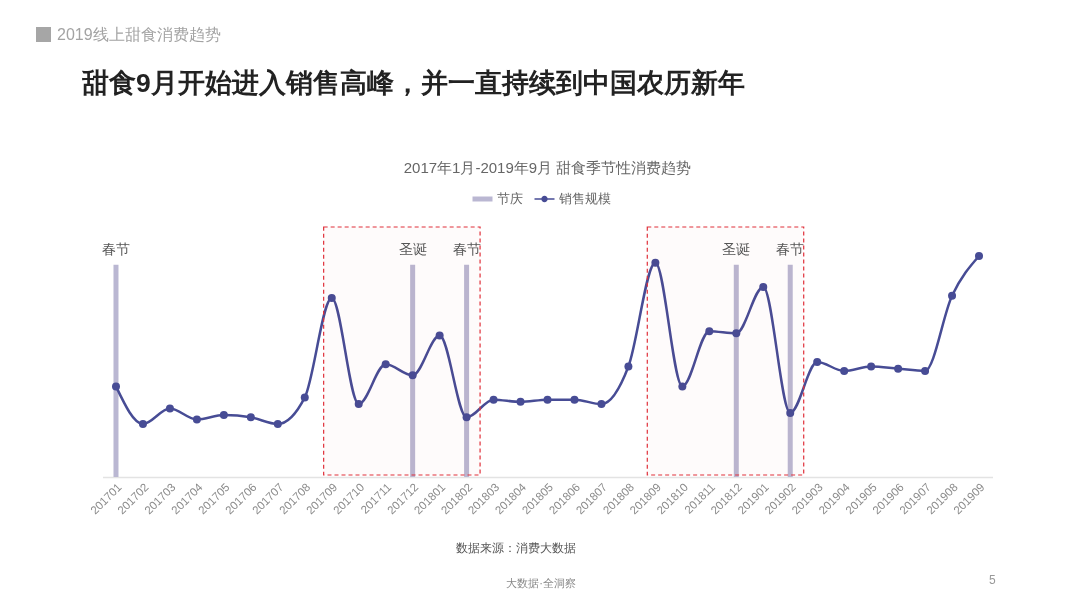 Image resolution: width=1080 pixels, height=608 pixels. Describe the element at coordinates (509, 198) in the screenshot. I see `legend-label: 节庆` at that location.